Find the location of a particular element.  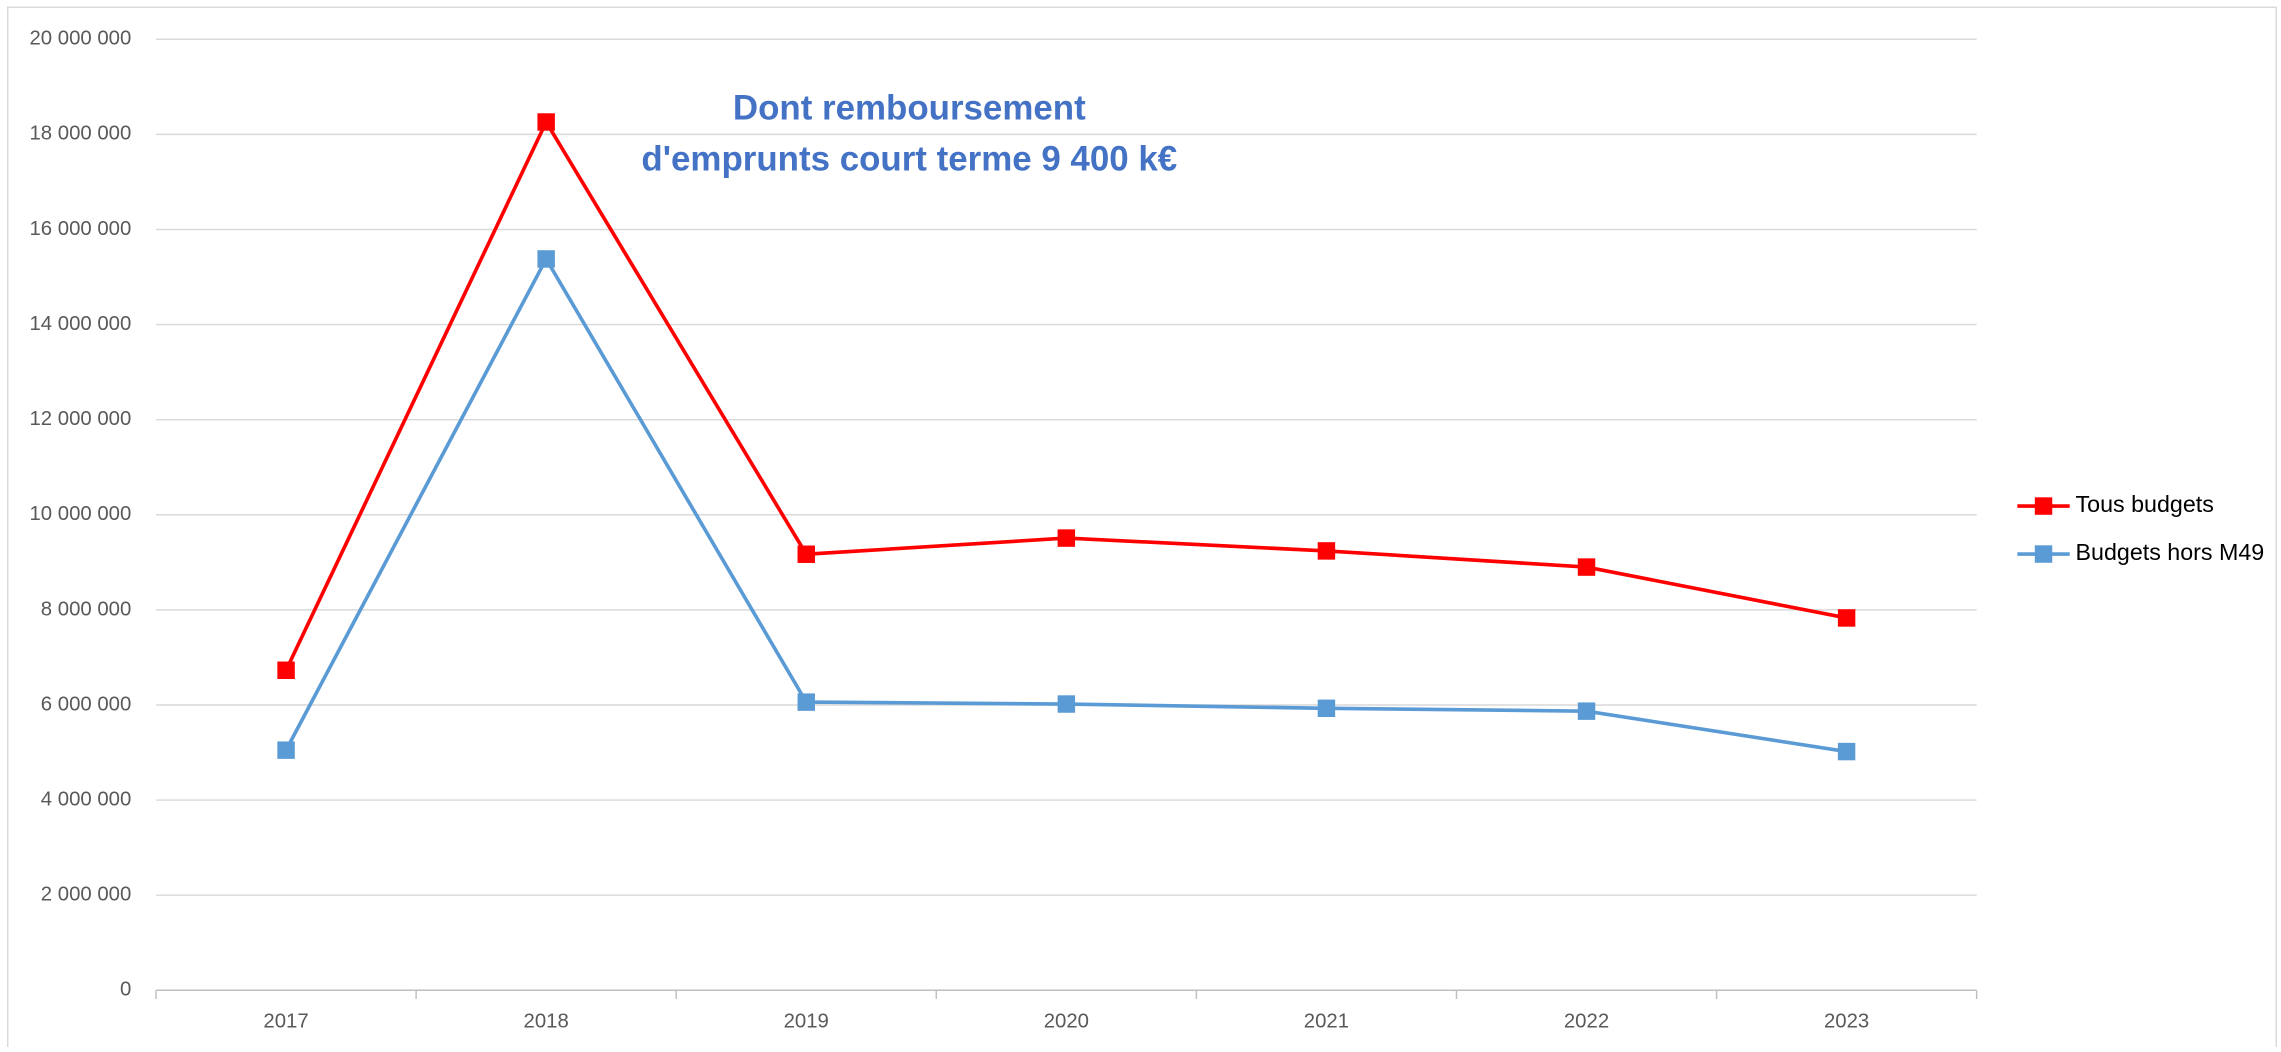

y-tick-label: 12 000 000 is located at coordinates (80, 419).